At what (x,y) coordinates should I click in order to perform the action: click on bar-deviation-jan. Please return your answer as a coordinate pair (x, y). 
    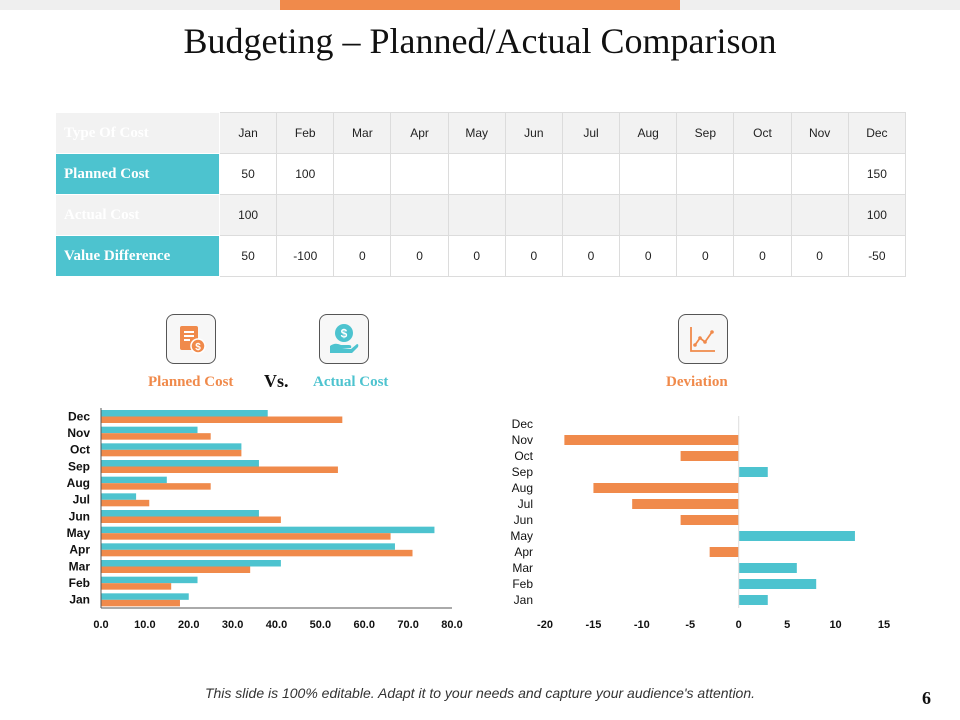
    Looking at the image, I should click on (753, 600).